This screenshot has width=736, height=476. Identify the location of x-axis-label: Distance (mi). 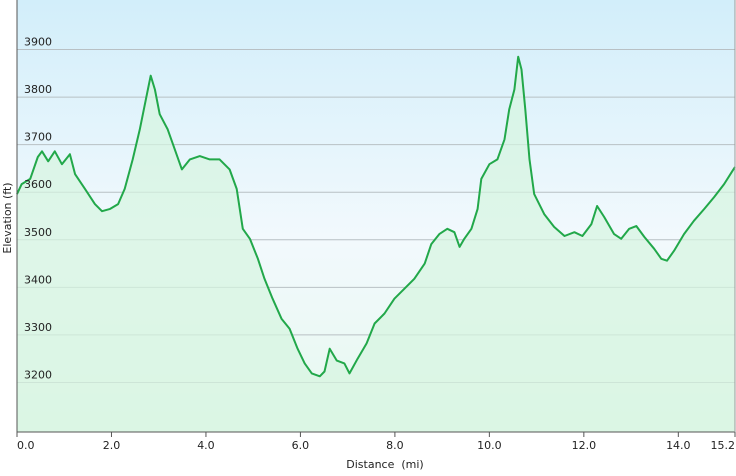
(384, 464).